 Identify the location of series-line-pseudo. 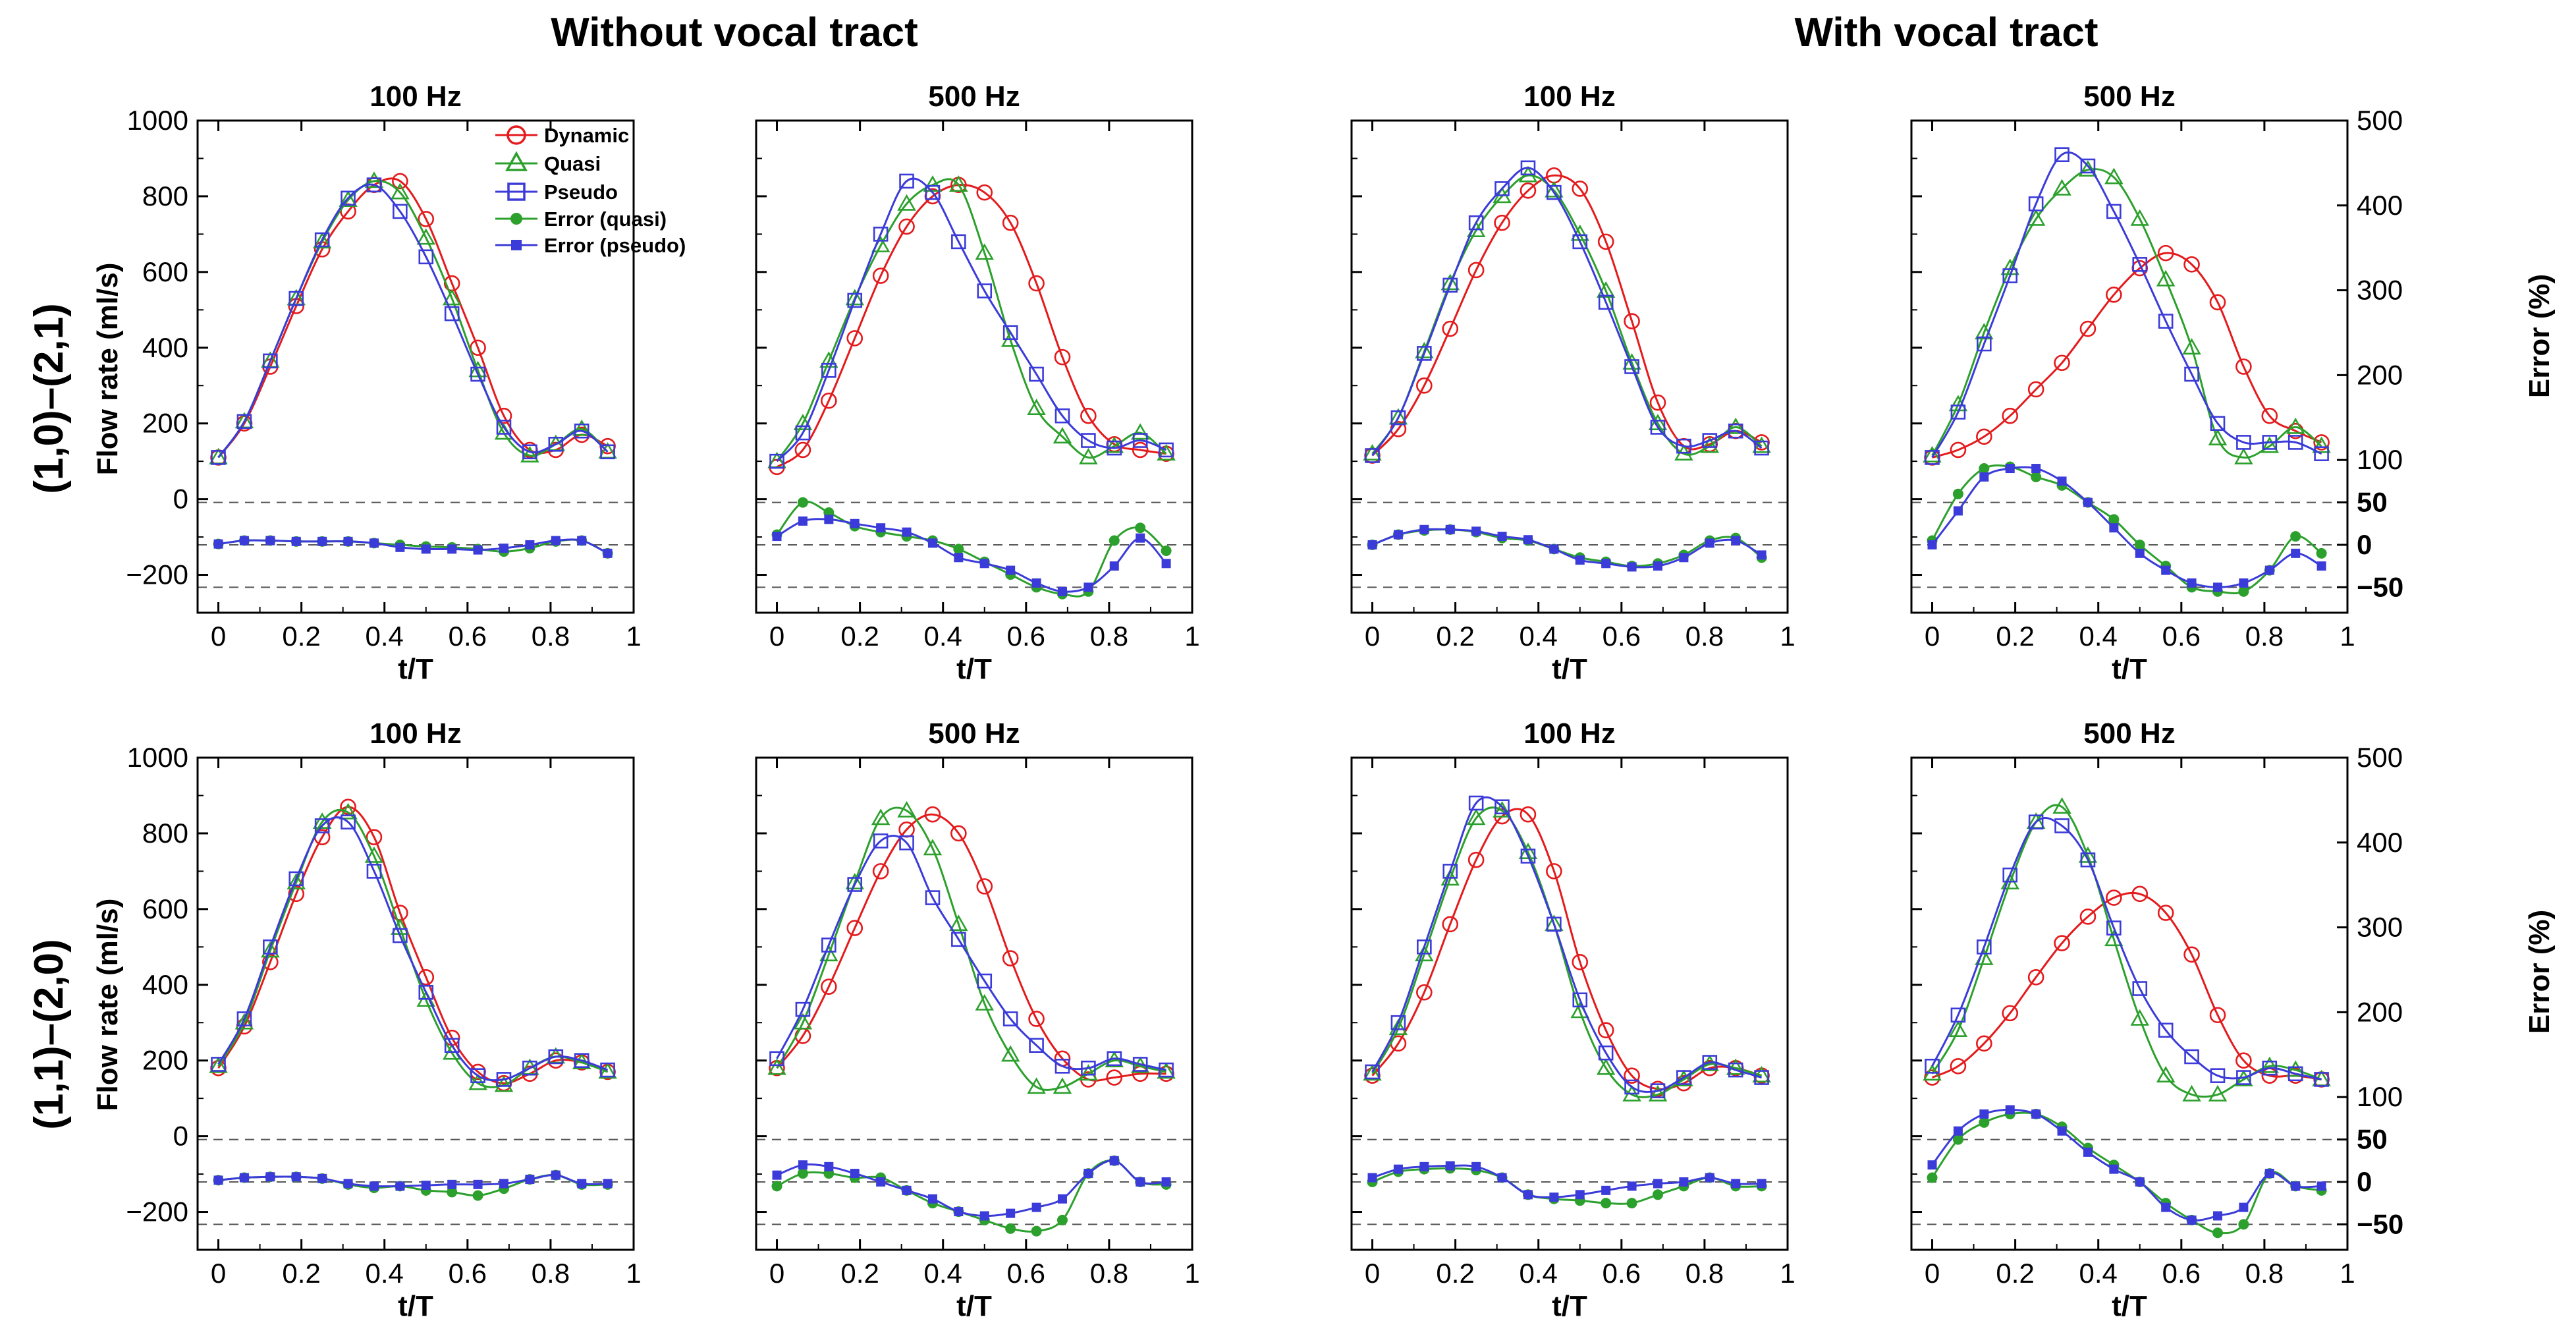
(971, 953).